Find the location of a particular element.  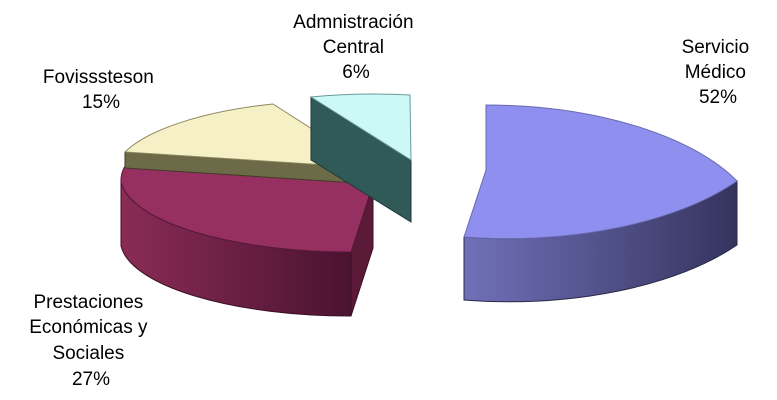

slice-admnistracion-top is located at coordinates (360, 127).